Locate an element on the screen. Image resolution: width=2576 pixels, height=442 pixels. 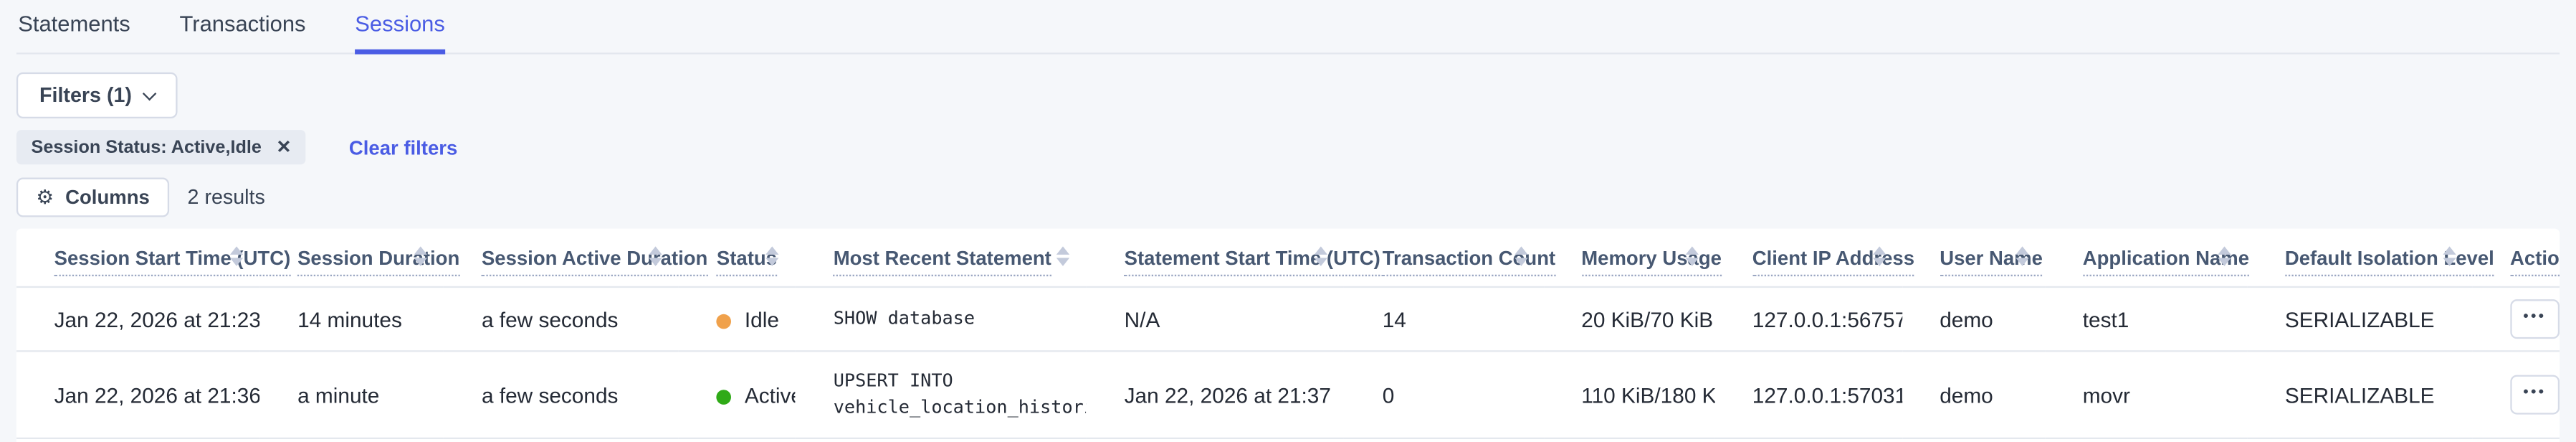
tab-statements: Statements is located at coordinates (74, 24).